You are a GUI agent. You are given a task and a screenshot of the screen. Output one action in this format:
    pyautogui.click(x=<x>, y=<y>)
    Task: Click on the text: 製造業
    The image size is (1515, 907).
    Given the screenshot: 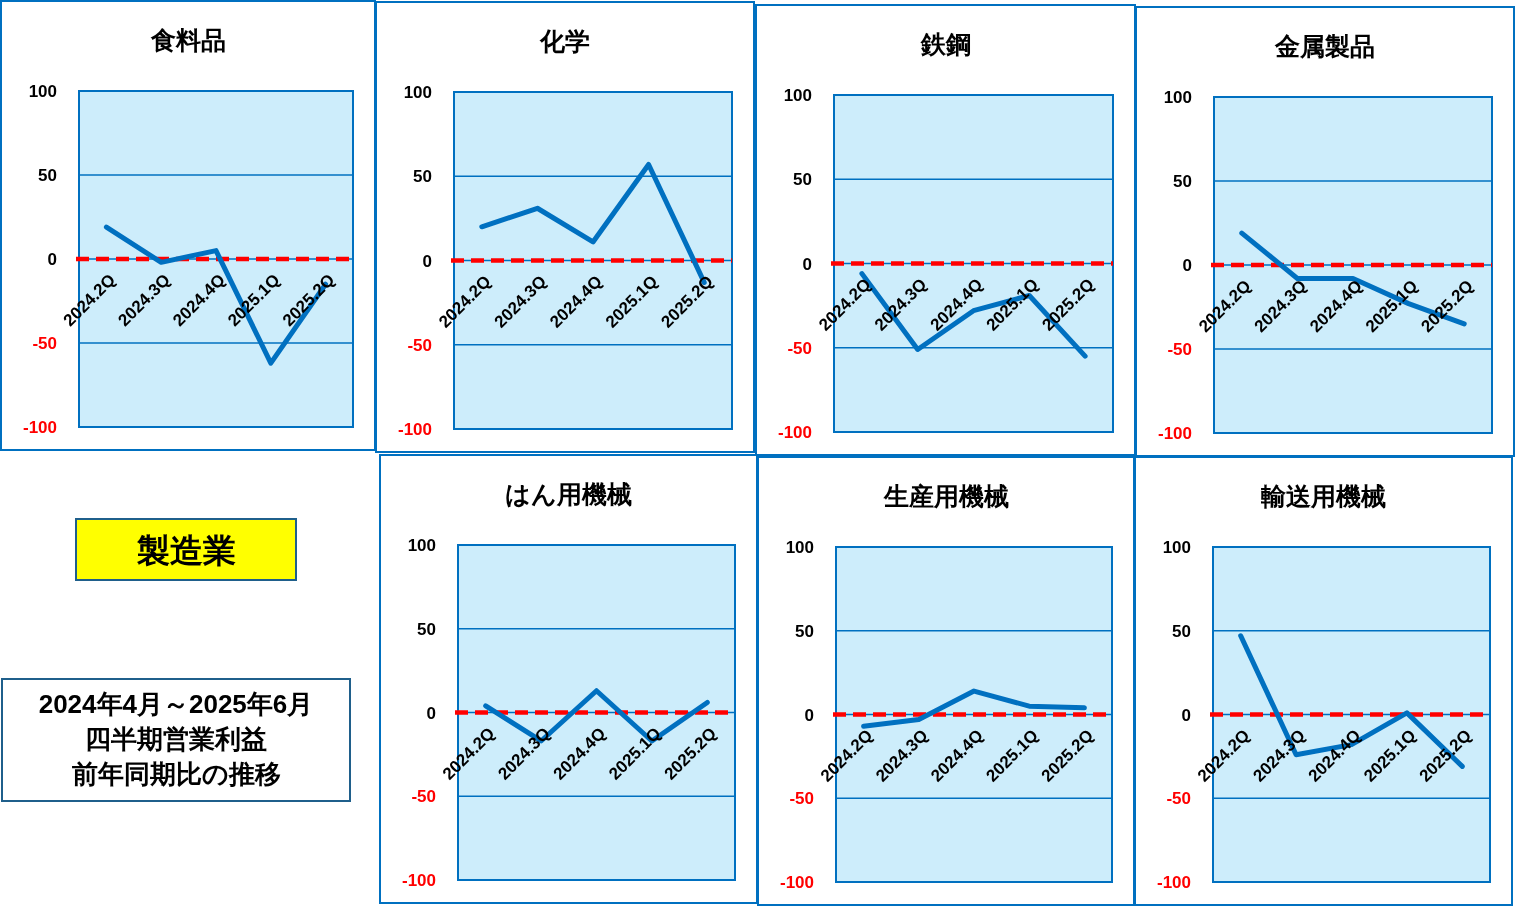 What is the action you would take?
    pyautogui.click(x=185, y=550)
    